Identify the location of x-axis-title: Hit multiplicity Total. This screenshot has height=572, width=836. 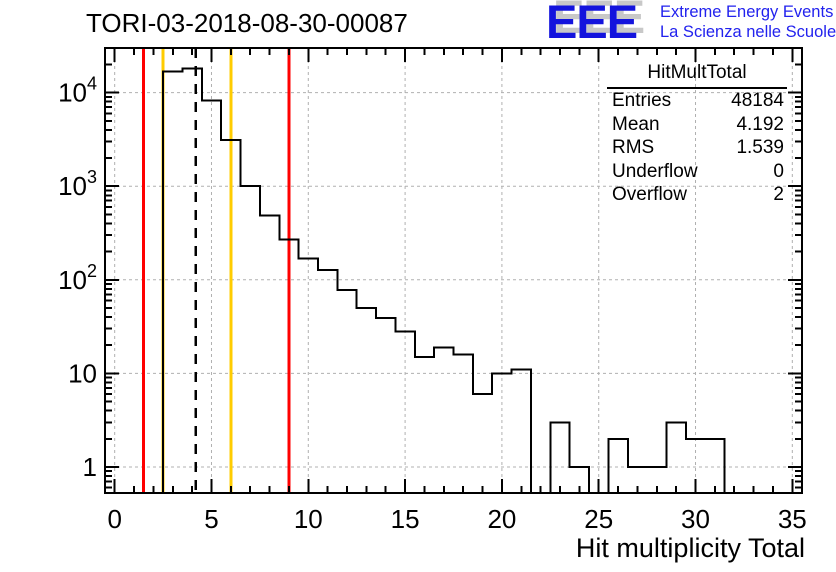
(690, 548).